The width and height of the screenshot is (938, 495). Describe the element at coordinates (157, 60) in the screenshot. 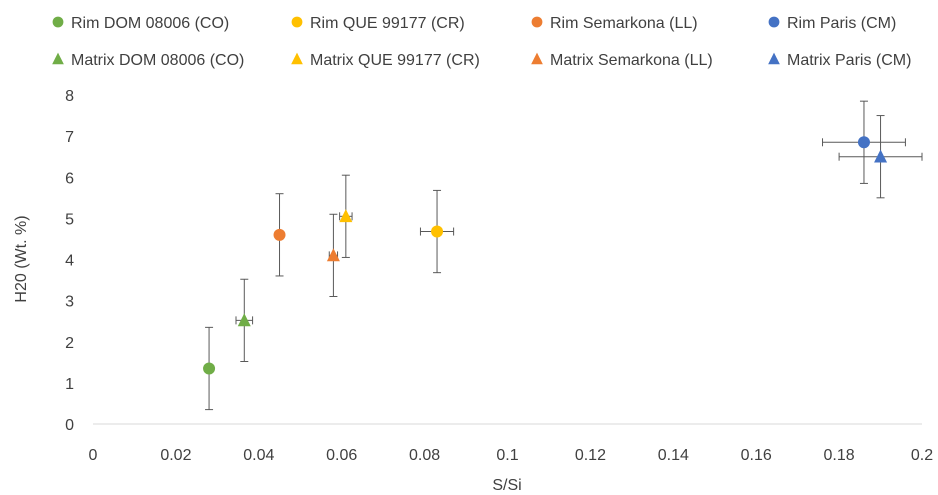

I see `legend-label: Matrix DOM 08006 (CO)` at that location.